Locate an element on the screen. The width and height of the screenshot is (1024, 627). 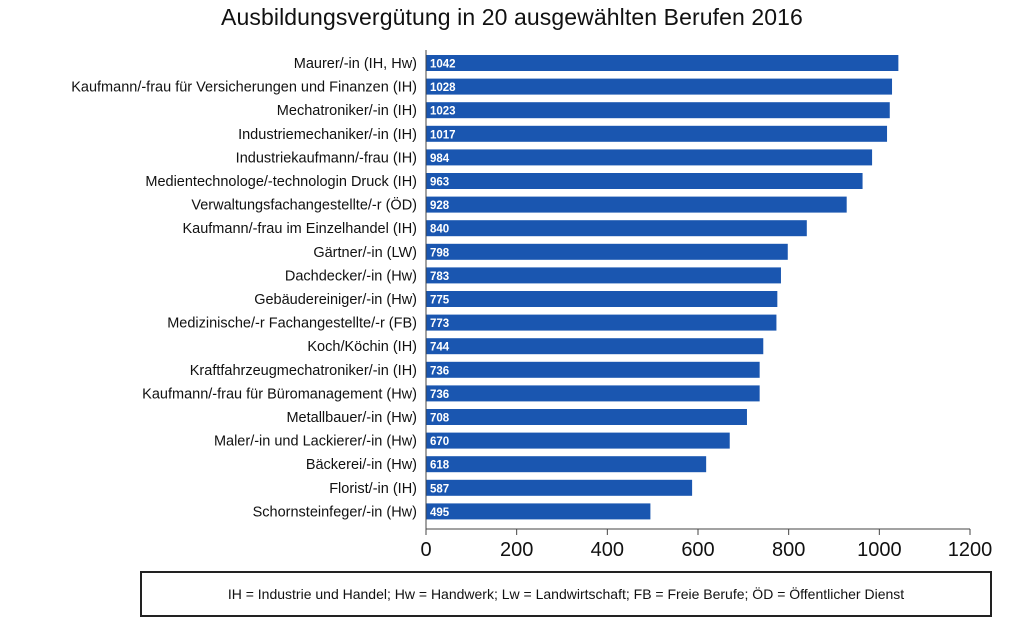
category-label: Kaufmann/-frau für Büromanagement (Hw) is located at coordinates (279, 394).